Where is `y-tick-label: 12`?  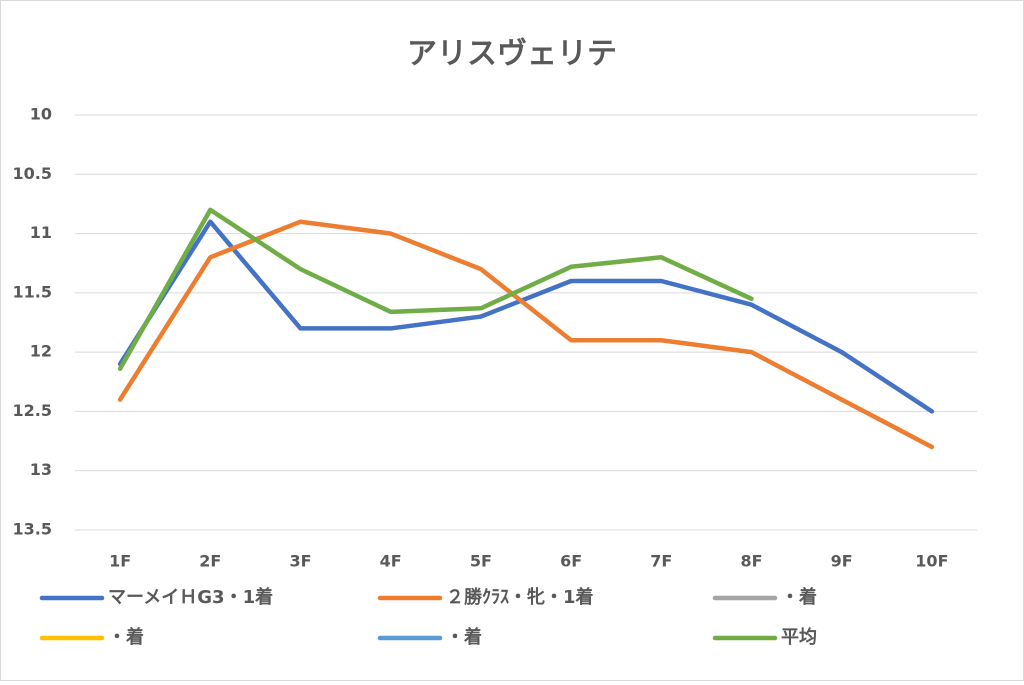
y-tick-label: 12 is located at coordinates (41, 351).